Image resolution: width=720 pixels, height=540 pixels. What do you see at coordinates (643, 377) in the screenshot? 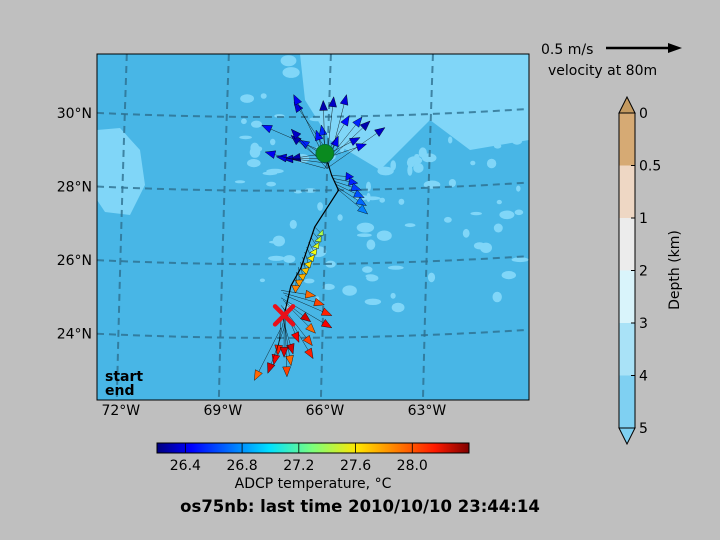
I see `depth-tick-label: 4` at bounding box center [643, 377].